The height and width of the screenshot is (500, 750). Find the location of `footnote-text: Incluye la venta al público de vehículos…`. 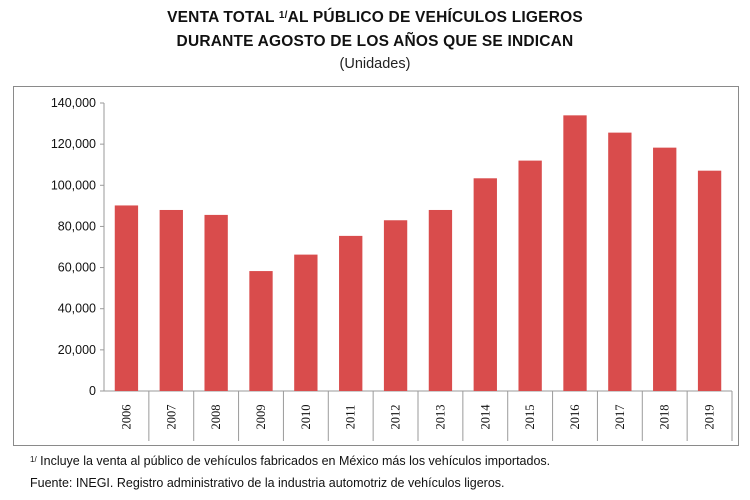

footnote-text: Incluye la venta al público de vehículos… is located at coordinates (293, 461).